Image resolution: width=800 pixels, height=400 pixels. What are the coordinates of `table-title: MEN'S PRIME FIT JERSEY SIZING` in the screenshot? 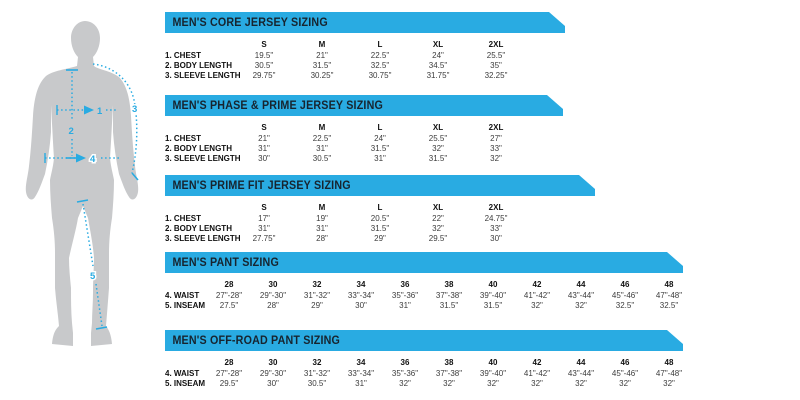 It's located at (261, 185).